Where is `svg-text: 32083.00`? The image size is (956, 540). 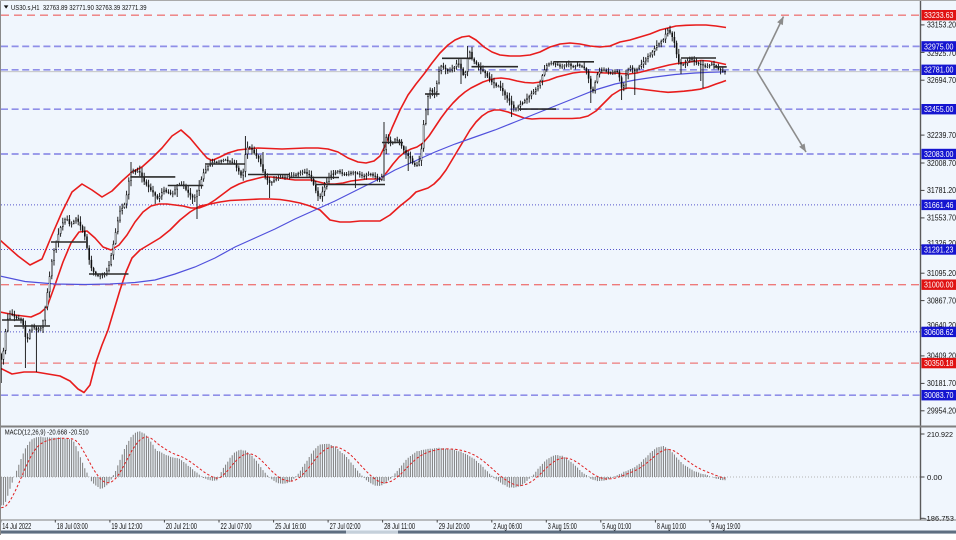
svg-text: 32083.00 is located at coordinates (939, 154).